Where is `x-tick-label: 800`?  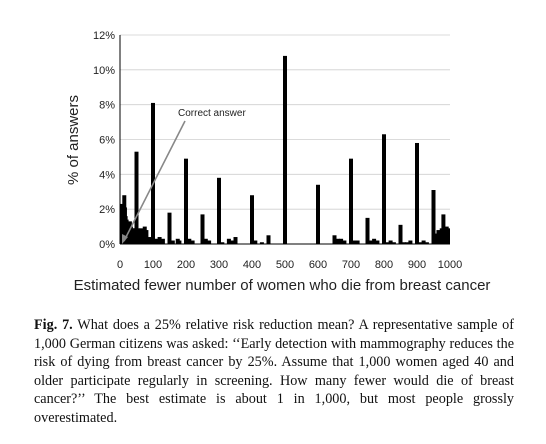
x-tick-label: 800 is located at coordinates (384, 265).